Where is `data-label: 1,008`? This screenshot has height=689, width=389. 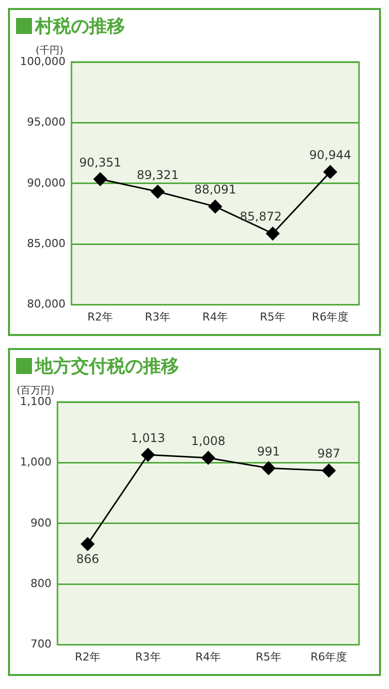 data-label: 1,008 is located at coordinates (208, 441).